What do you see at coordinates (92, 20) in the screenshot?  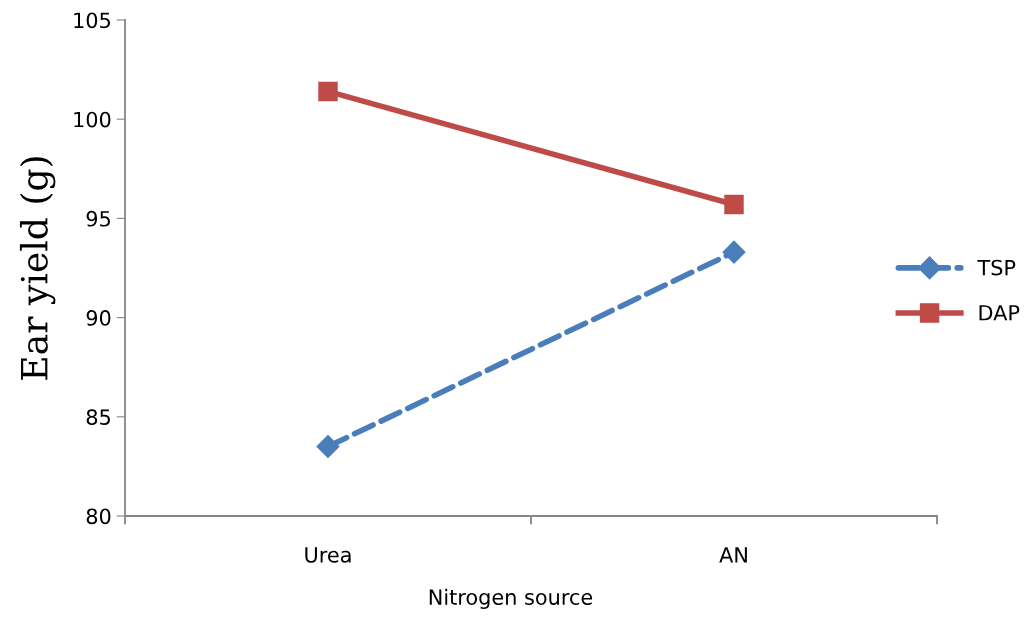 I see `y-tick-label: 105` at bounding box center [92, 20].